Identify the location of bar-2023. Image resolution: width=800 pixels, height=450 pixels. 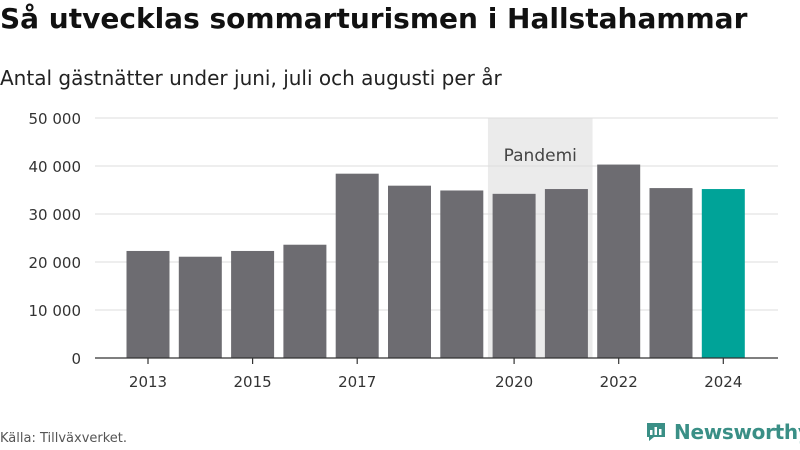
(671, 273).